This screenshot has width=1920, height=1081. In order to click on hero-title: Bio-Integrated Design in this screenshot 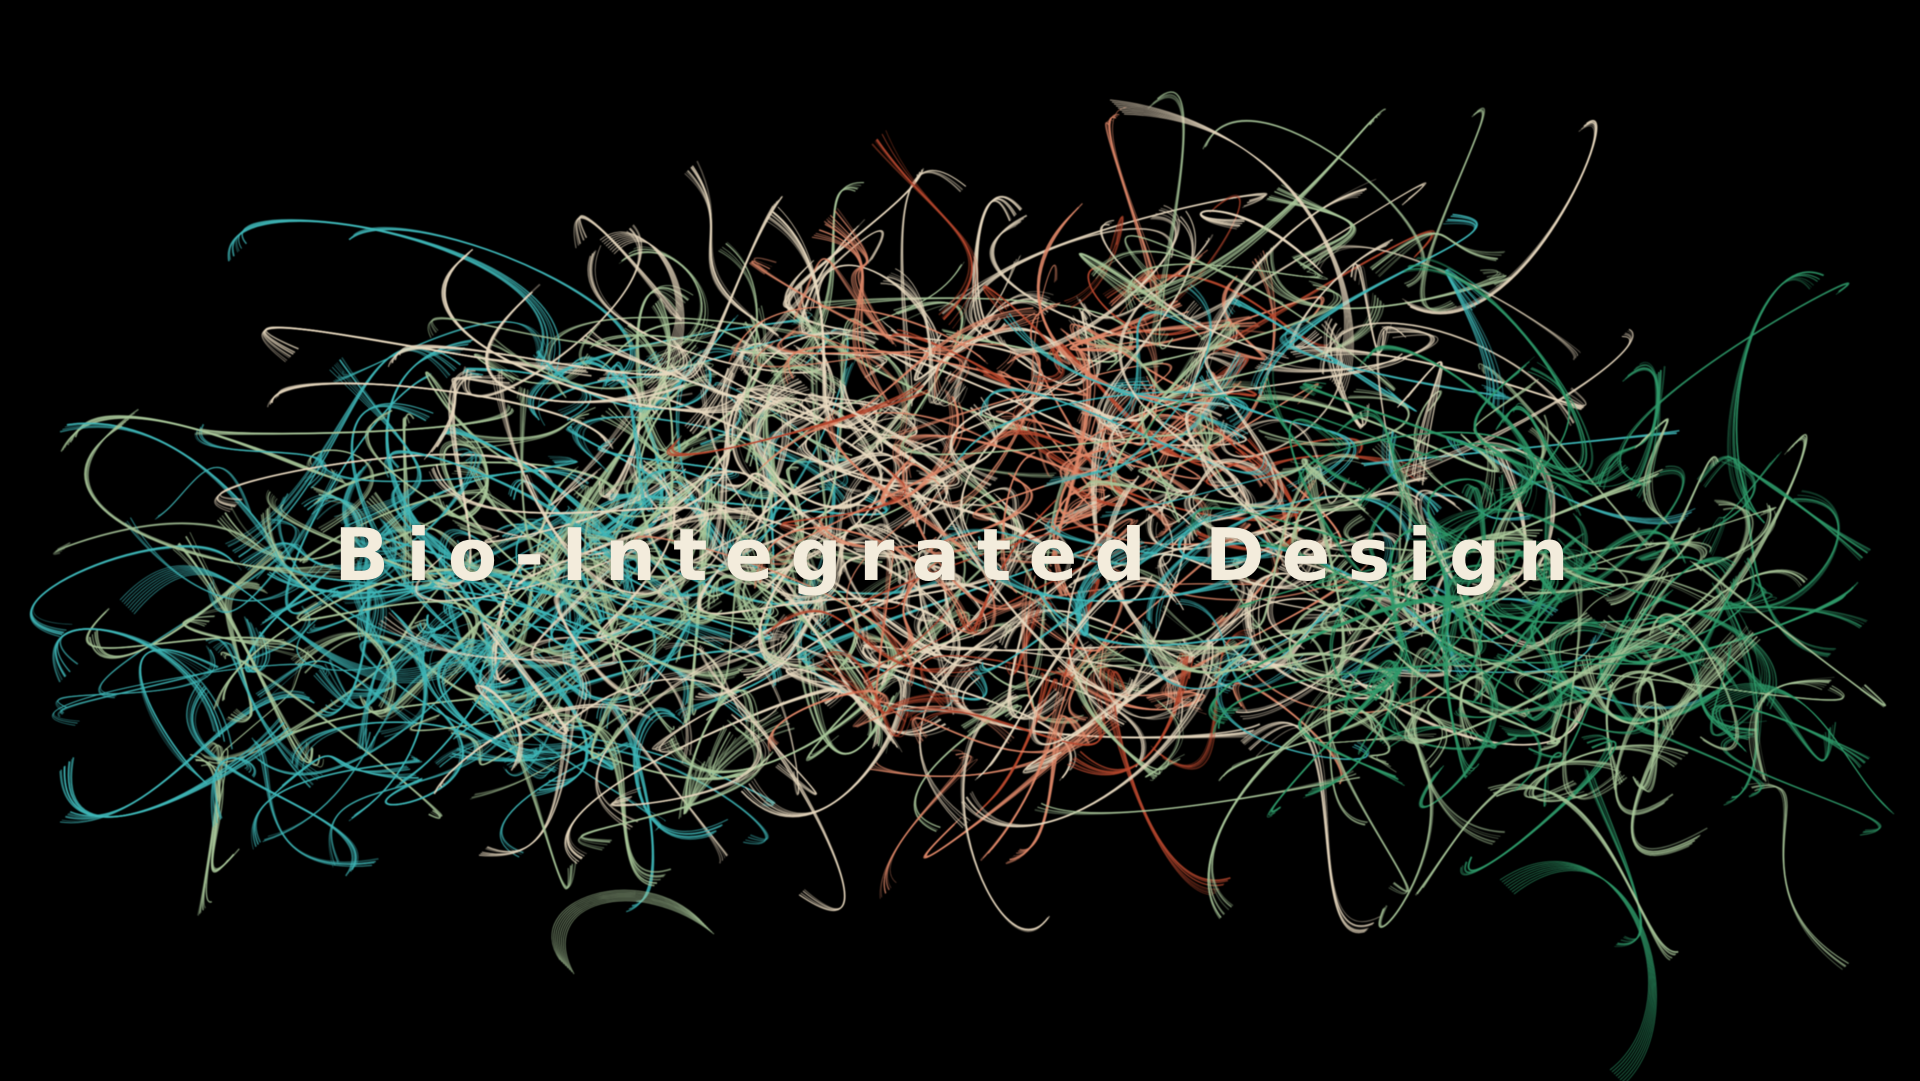, I will do `click(960, 555)`.